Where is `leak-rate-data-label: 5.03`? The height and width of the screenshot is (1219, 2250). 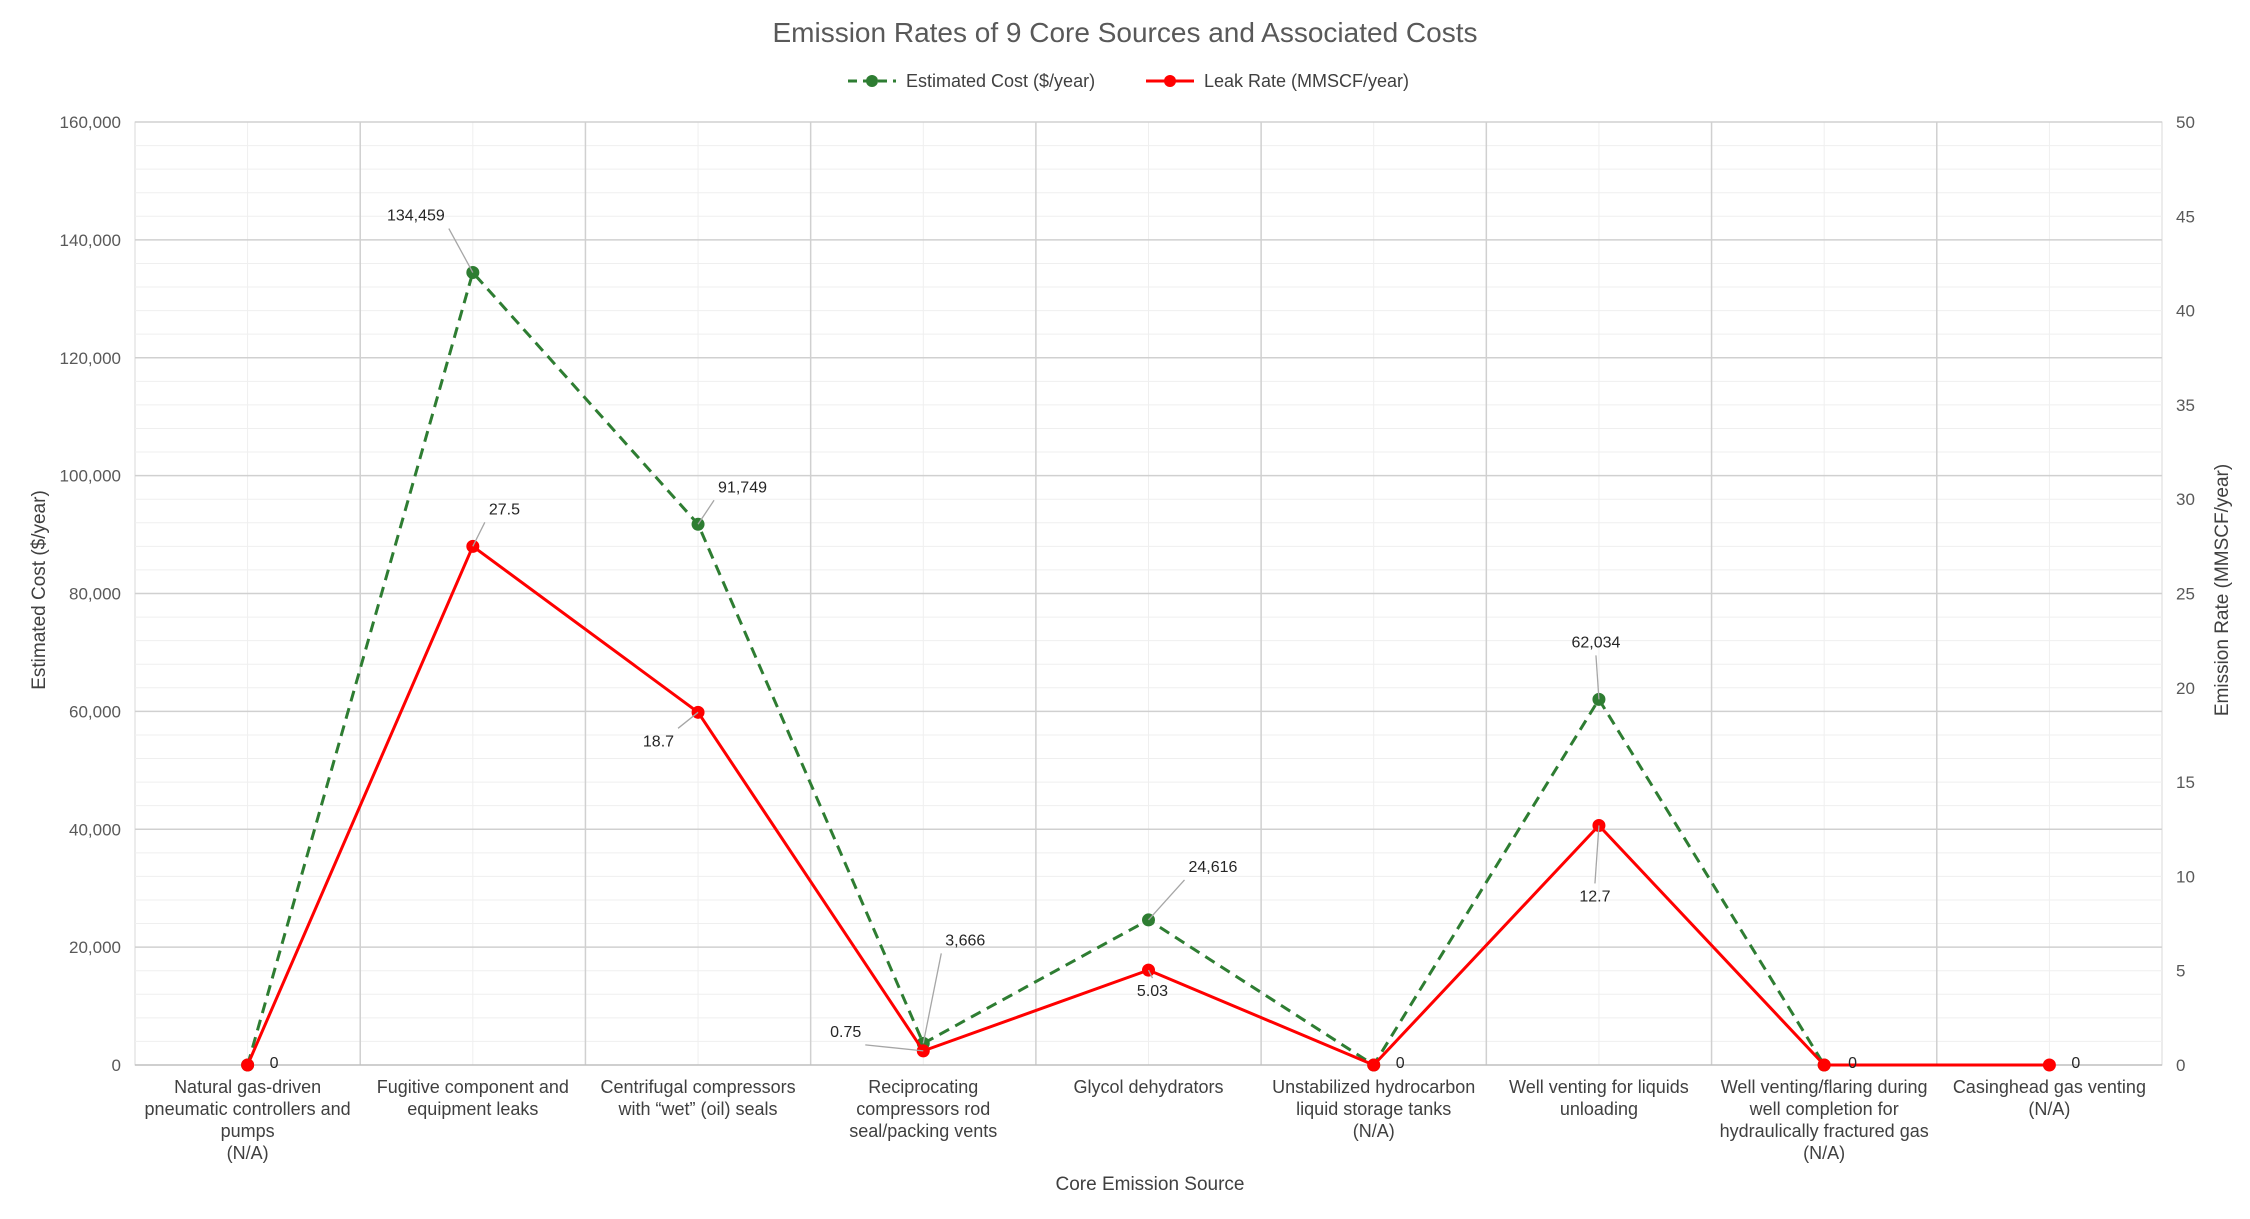 leak-rate-data-label: 5.03 is located at coordinates (1152, 991).